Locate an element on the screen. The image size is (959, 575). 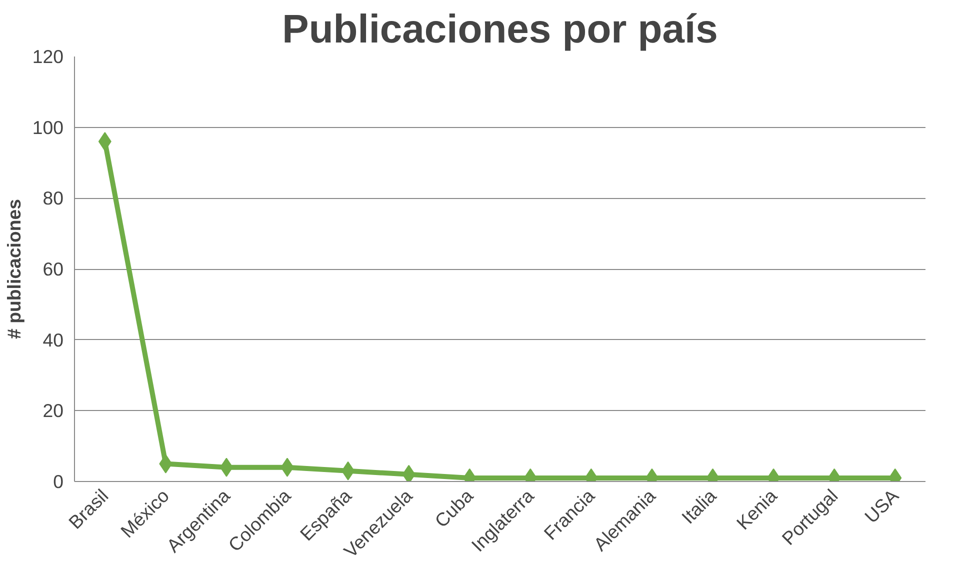
y-axis-title: # publicaciones is located at coordinates (13, 269).